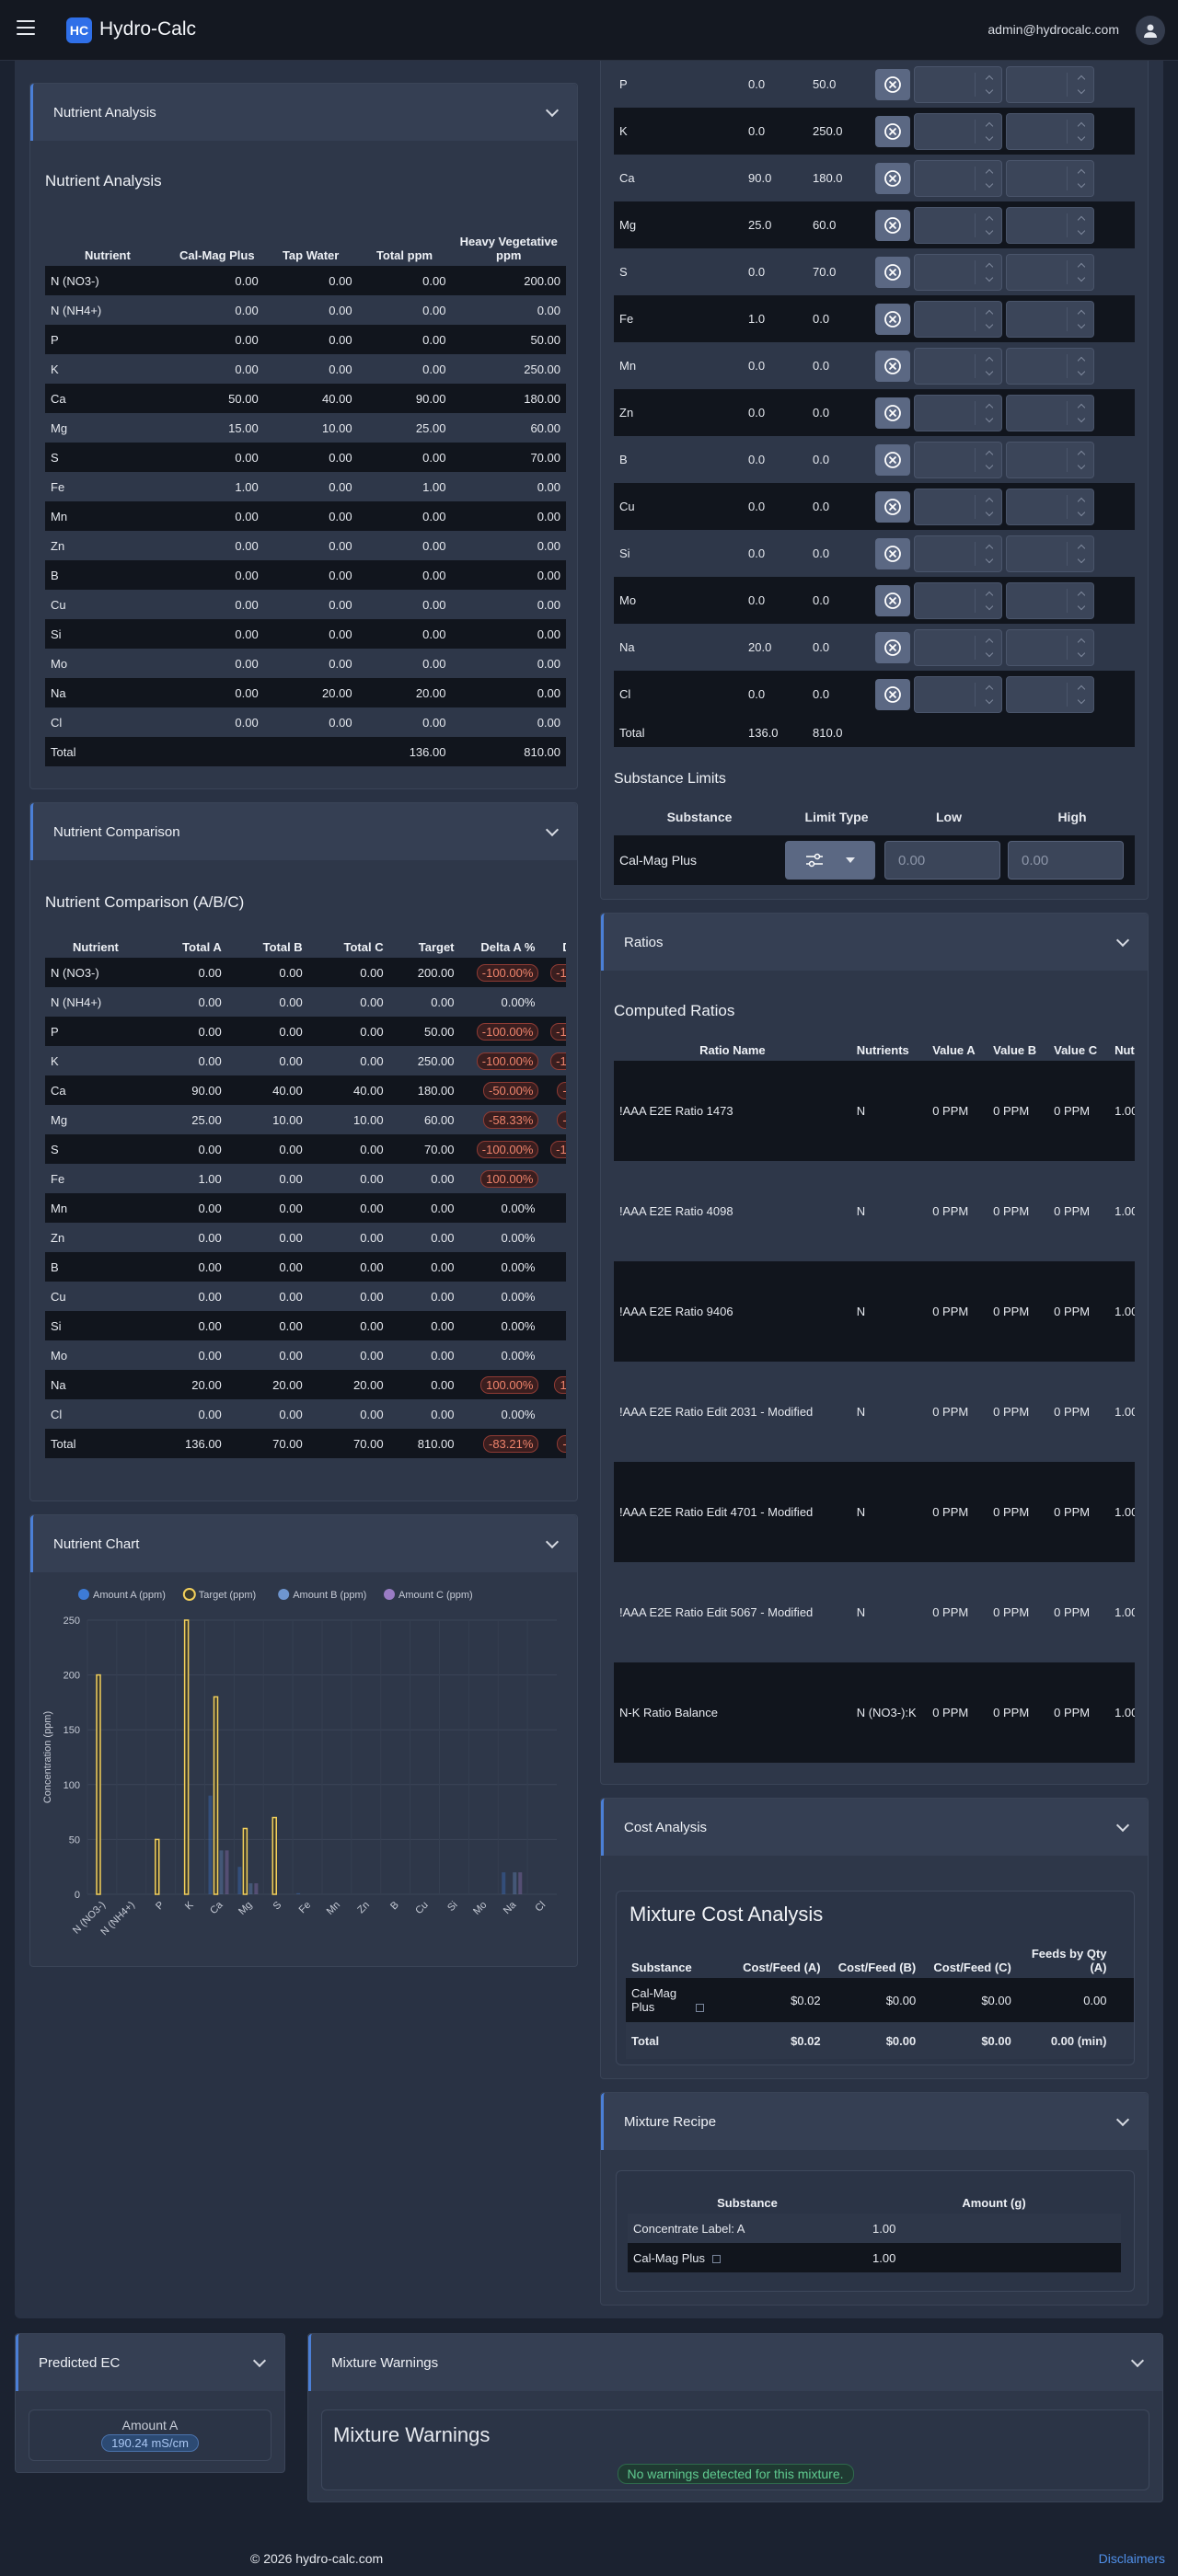 The width and height of the screenshot is (1178, 2576). Describe the element at coordinates (674, 1010) in the screenshot. I see `section-title: Computed Ratios` at that location.